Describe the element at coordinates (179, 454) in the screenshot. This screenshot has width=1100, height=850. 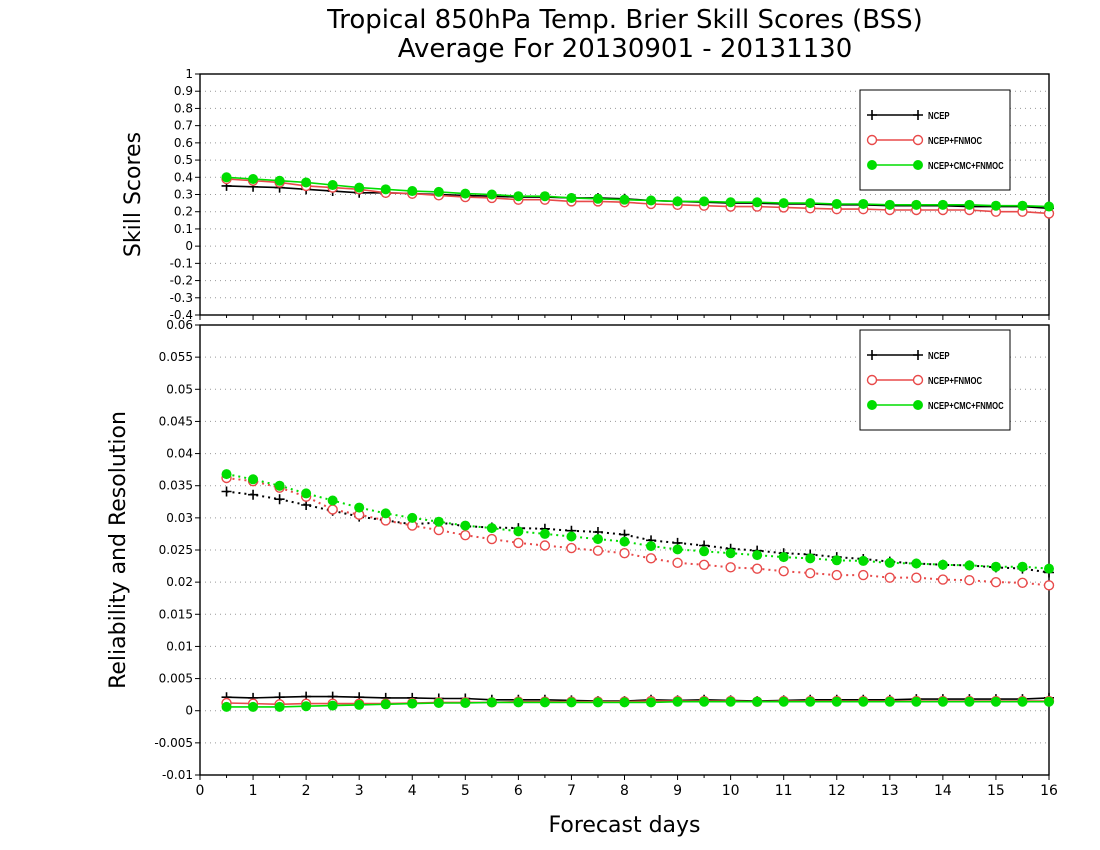
I see `y-tick-label: 0.04` at that location.